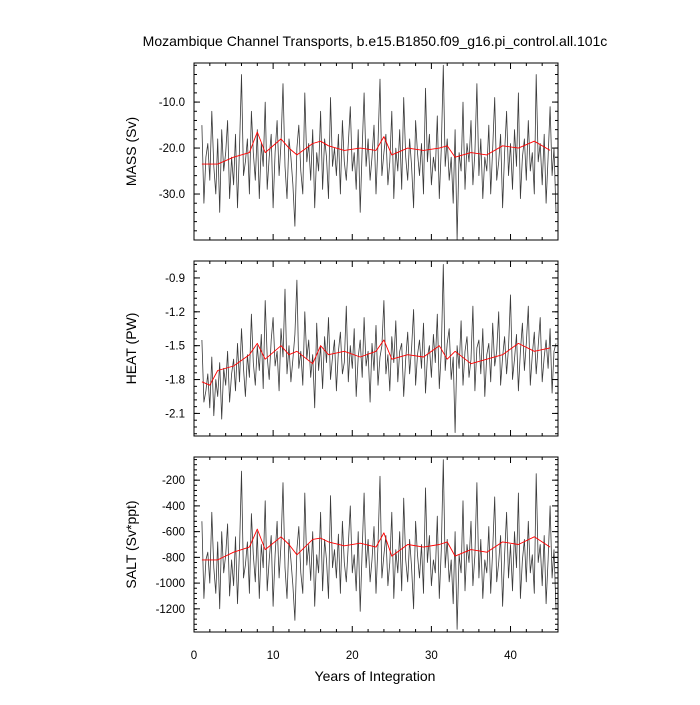  Describe the element at coordinates (172, 195) in the screenshot. I see `mass-ytick-label: -30.0` at that location.